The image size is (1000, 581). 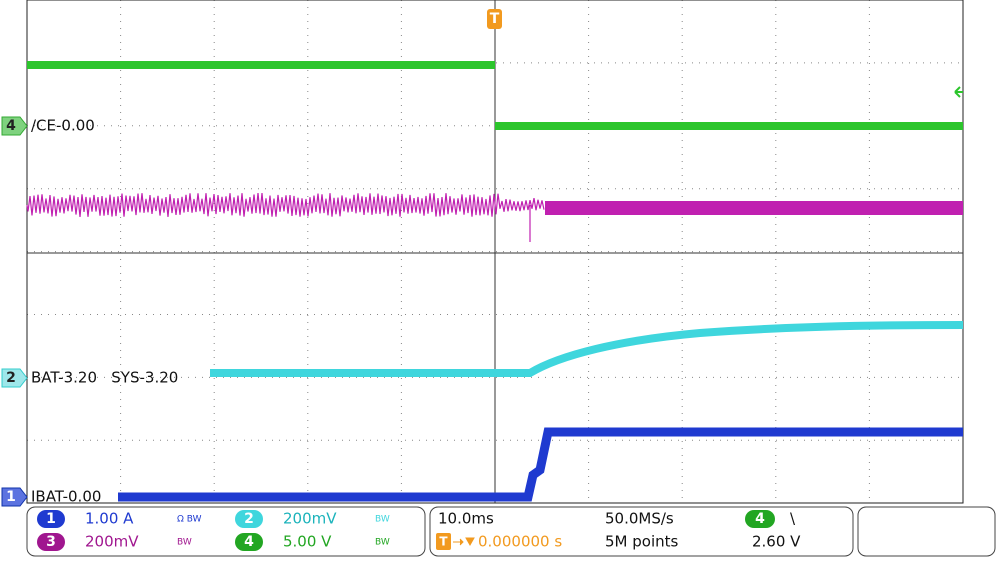 I want to click on trigger-level: 2.60 V, so click(x=776, y=542).